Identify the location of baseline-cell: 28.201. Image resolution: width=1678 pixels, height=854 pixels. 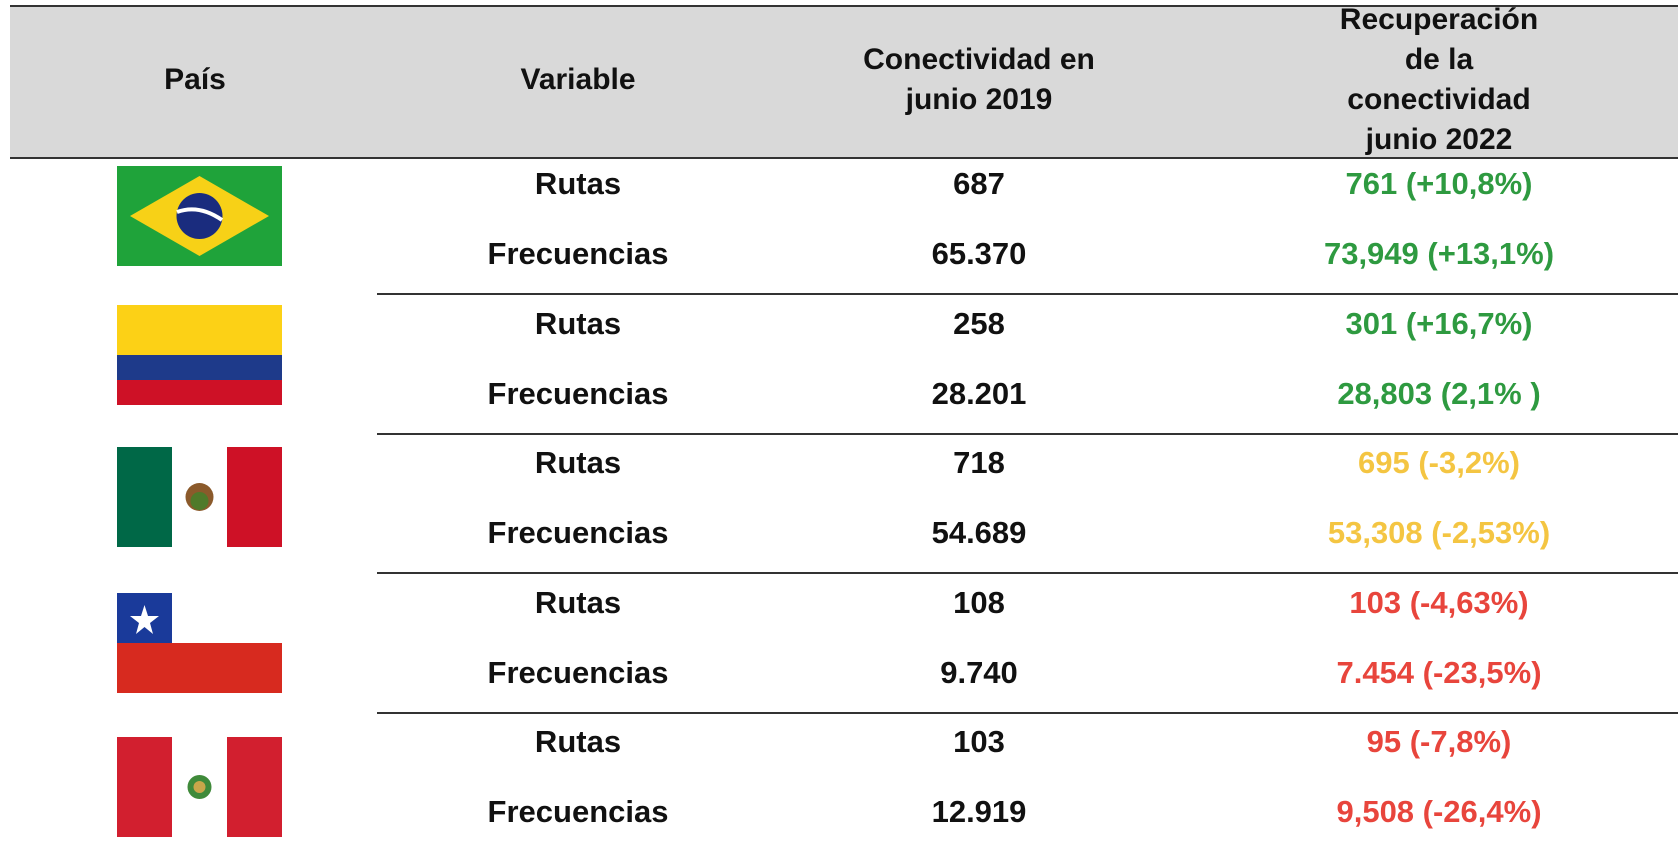
(979, 393).